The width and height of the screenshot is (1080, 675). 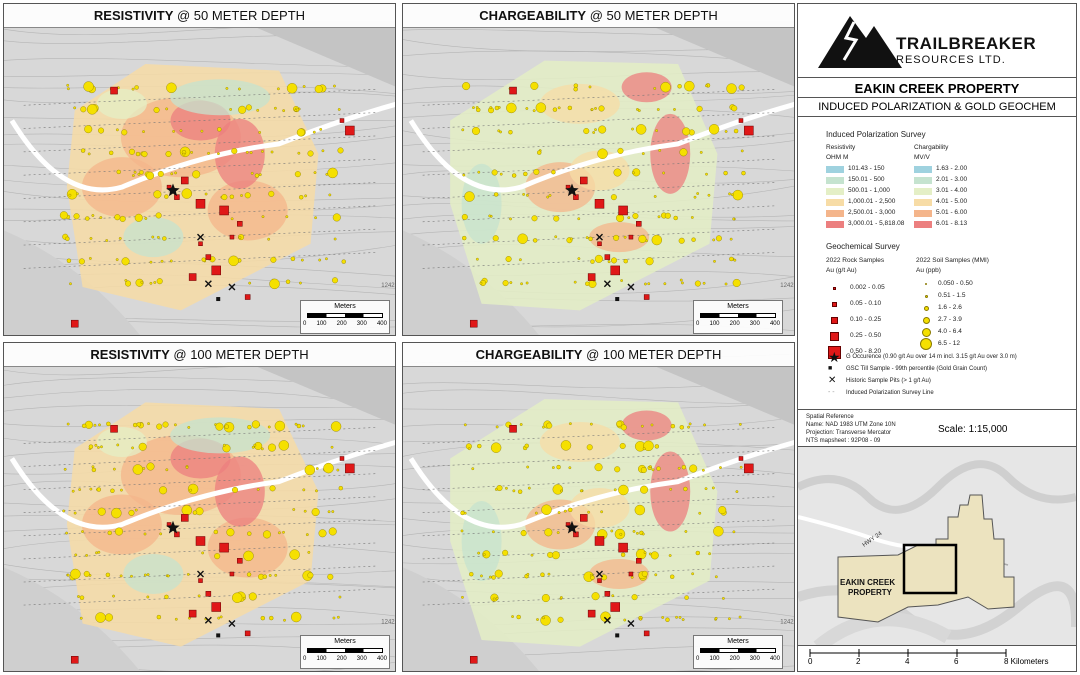 I want to click on resistivity-heading: Resistivity, so click(x=841, y=147).